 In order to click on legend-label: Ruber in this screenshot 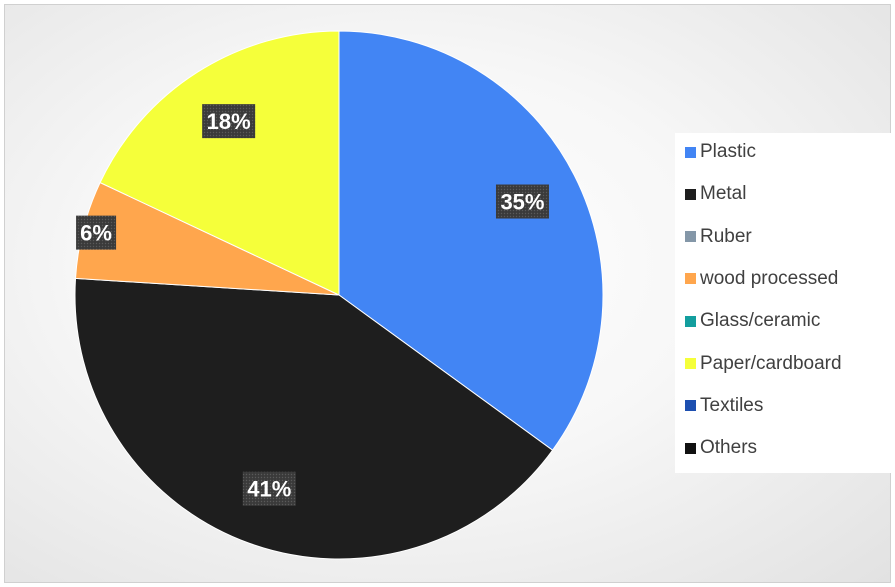, I will do `click(726, 236)`.